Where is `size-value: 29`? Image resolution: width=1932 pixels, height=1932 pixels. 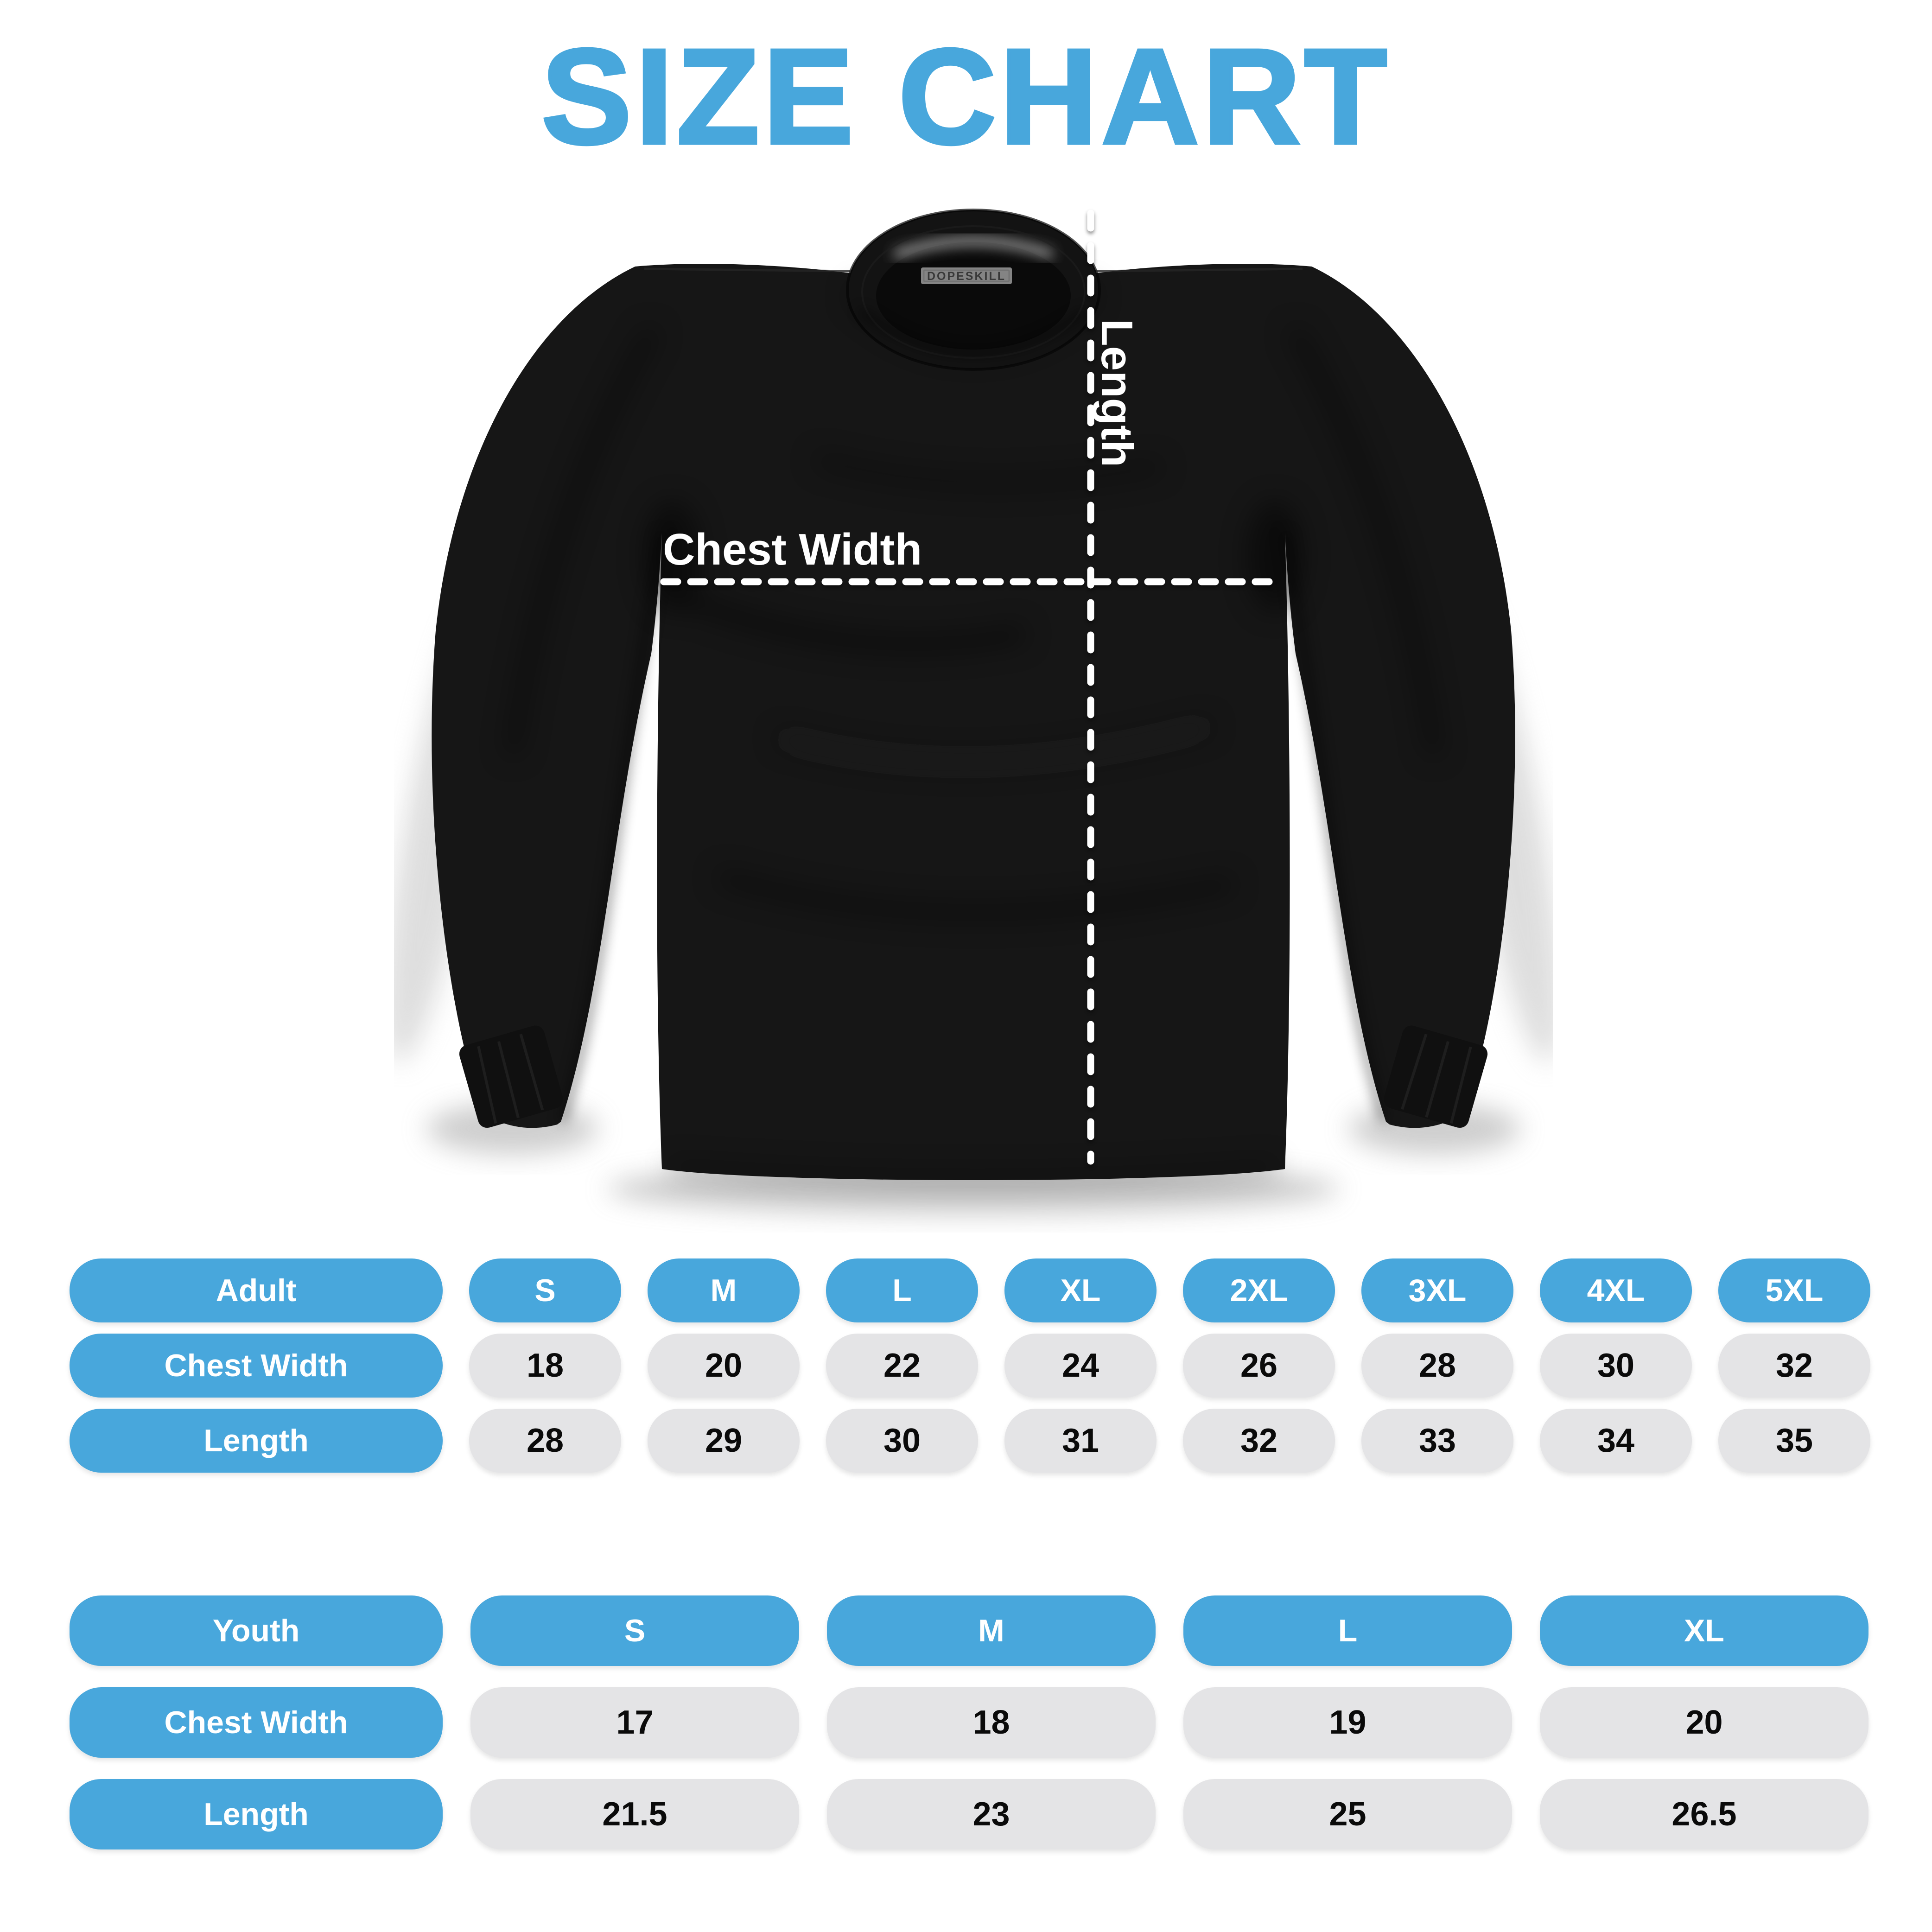 size-value: 29 is located at coordinates (724, 1441).